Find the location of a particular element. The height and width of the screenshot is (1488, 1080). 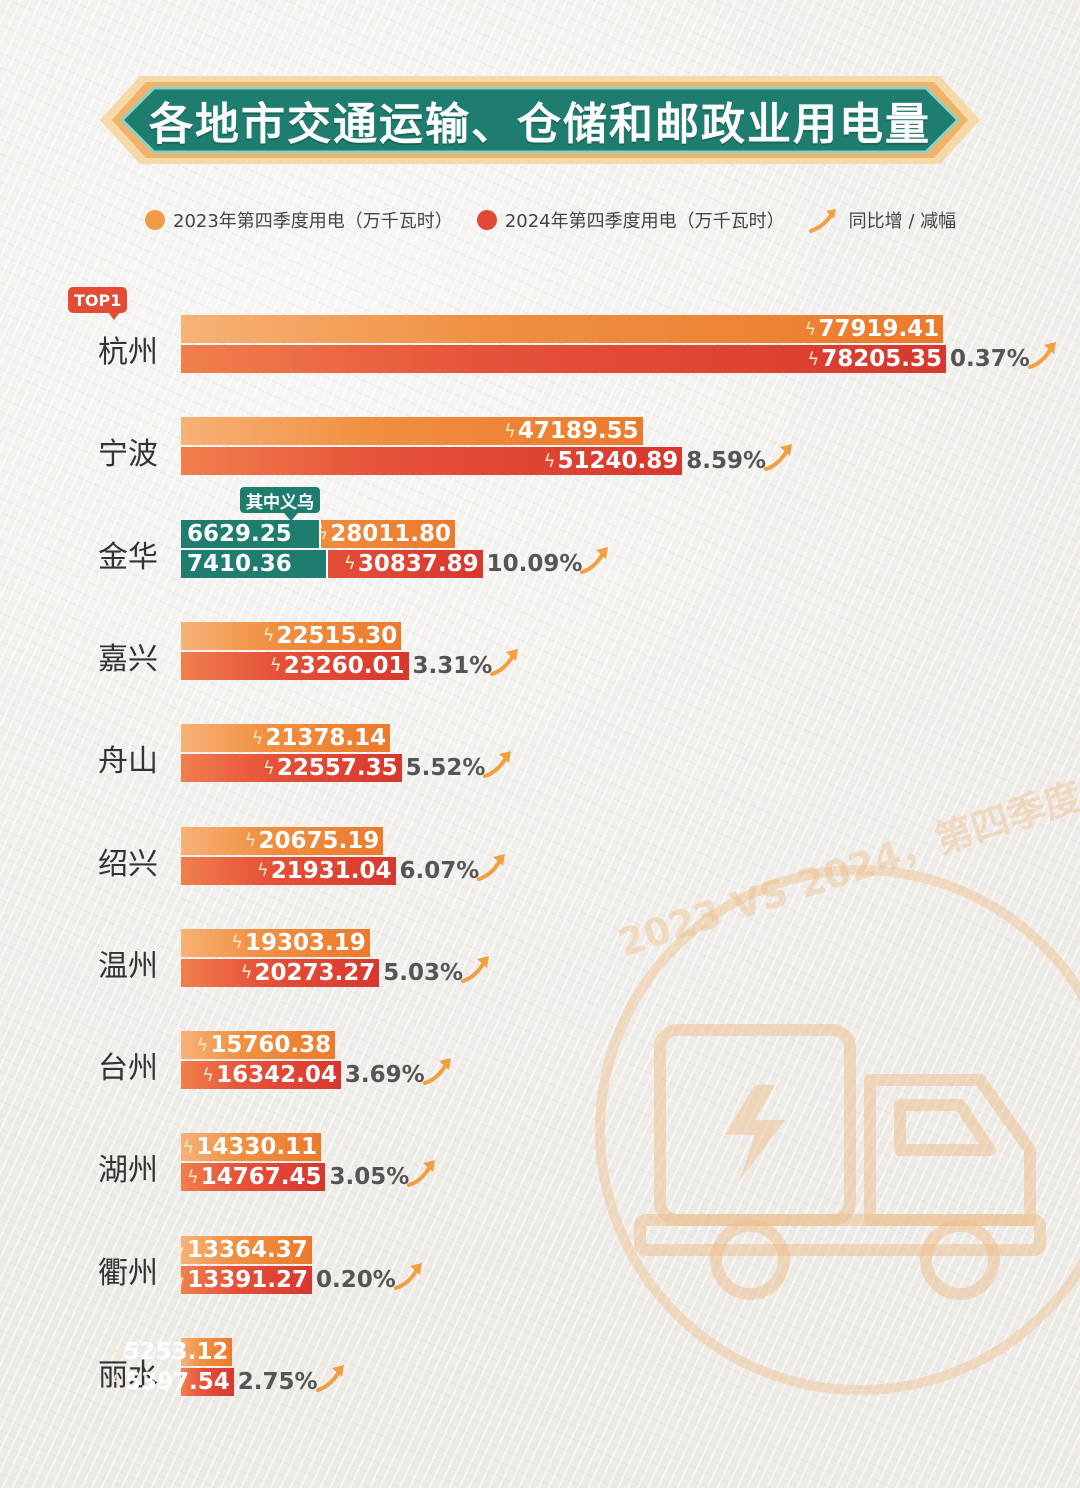

bar-2023: ϟ 13364.37 is located at coordinates (242, 1249).